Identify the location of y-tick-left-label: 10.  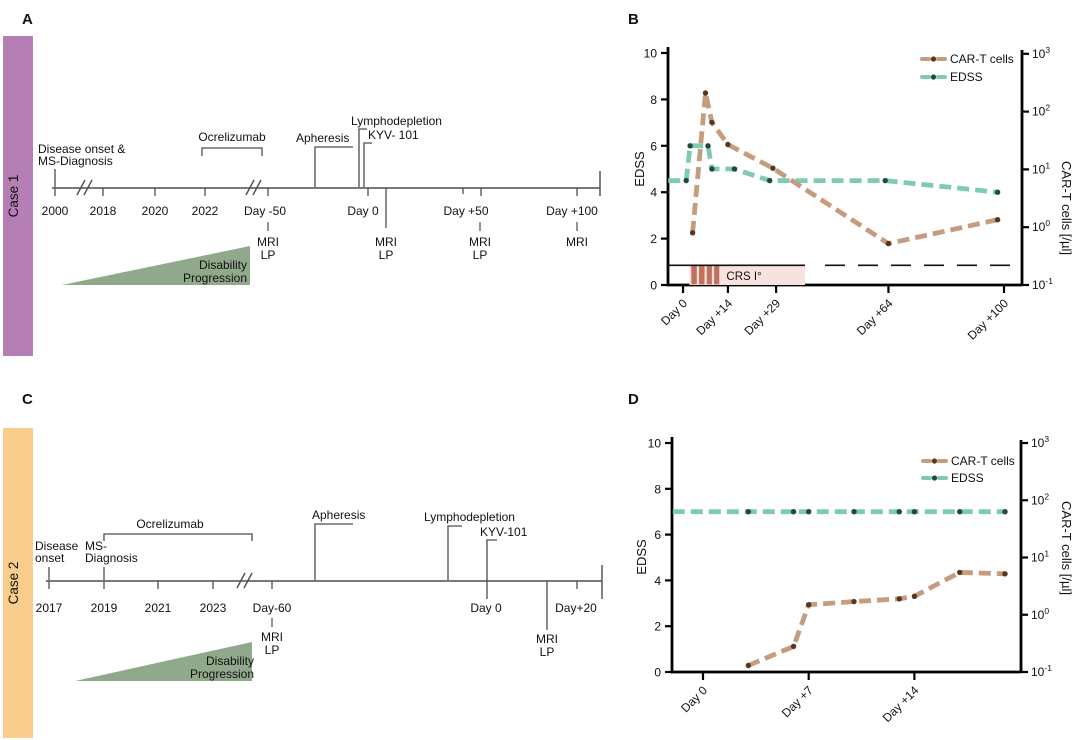
(655, 444).